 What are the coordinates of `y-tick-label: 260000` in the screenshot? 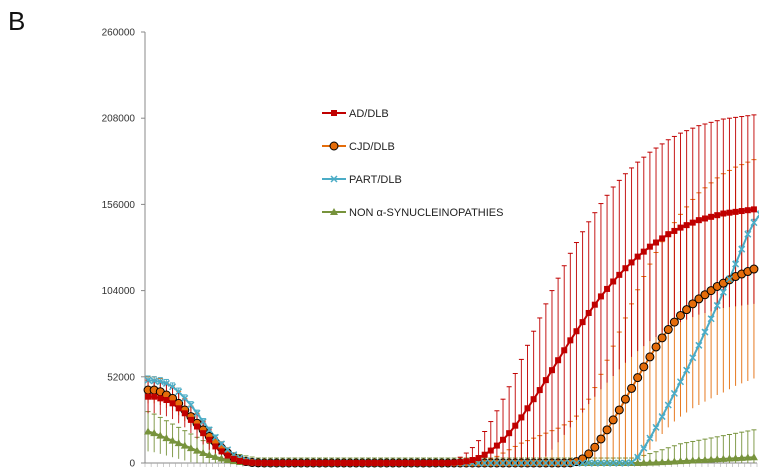 It's located at (119, 33).